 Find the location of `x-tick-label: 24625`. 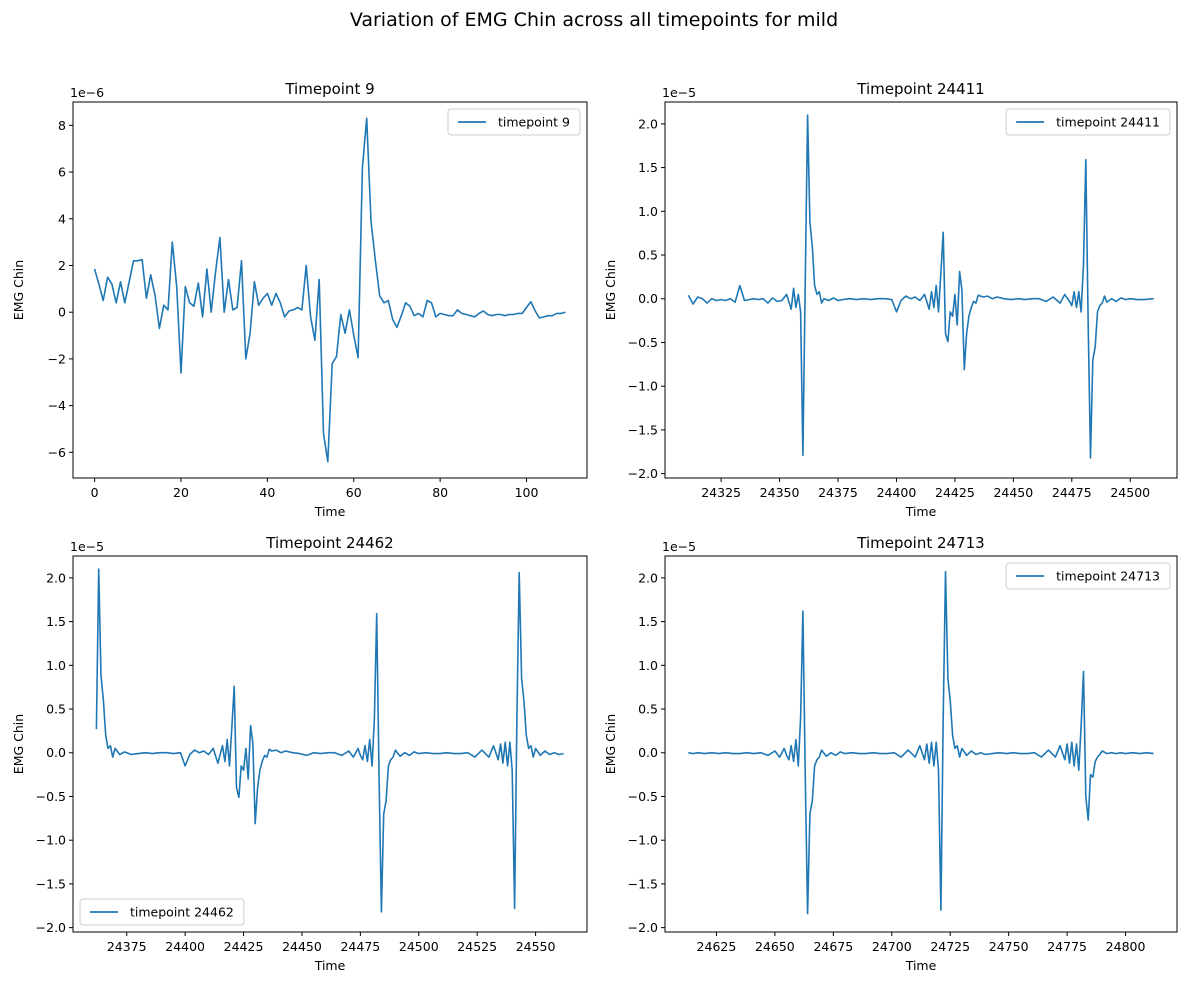

x-tick-label: 24625 is located at coordinates (717, 946).